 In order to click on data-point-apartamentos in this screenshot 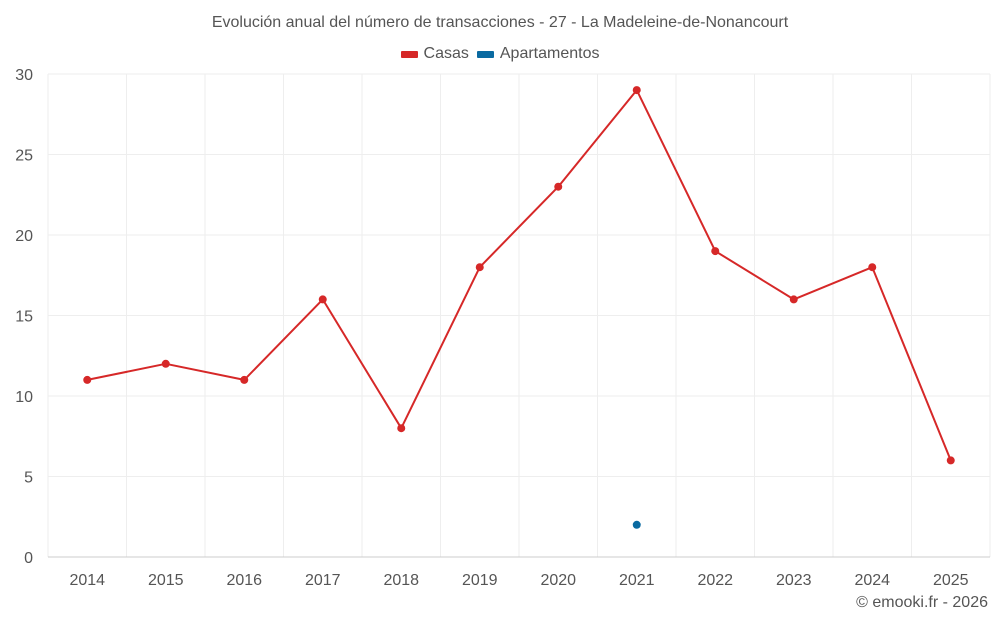, I will do `click(636, 524)`.